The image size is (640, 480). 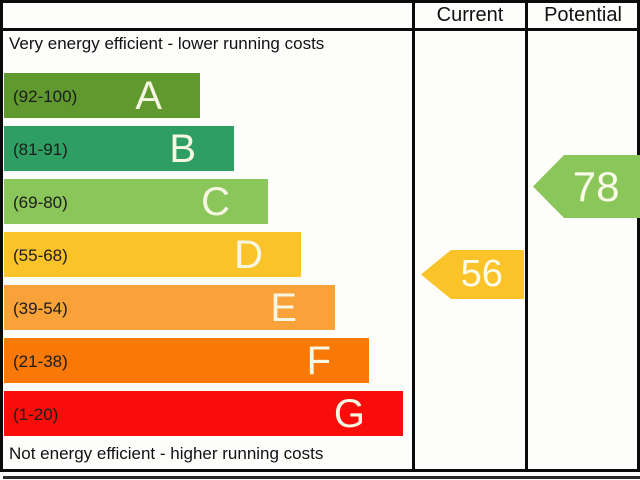 What do you see at coordinates (36, 414) in the screenshot?
I see `band-g-range: (1-20)` at bounding box center [36, 414].